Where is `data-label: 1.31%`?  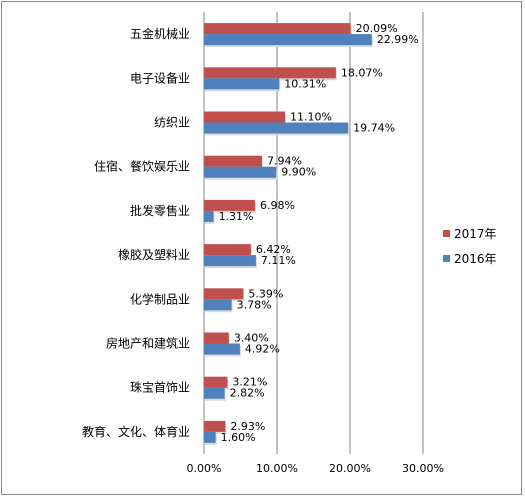
data-label: 1.31% is located at coordinates (236, 216).